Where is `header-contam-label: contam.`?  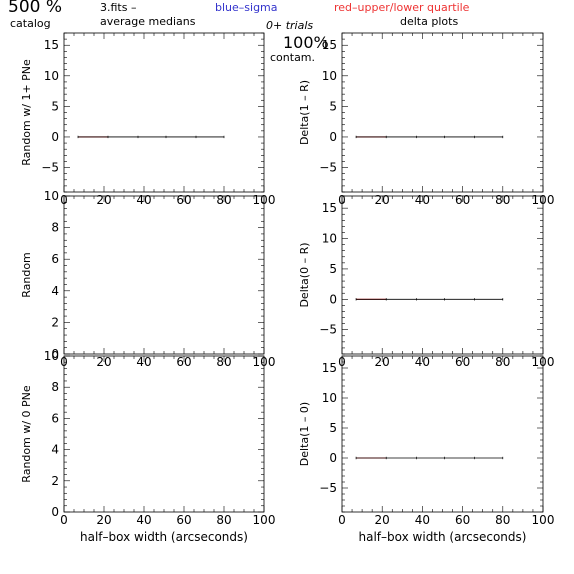 header-contam-label: contam. is located at coordinates (292, 57).